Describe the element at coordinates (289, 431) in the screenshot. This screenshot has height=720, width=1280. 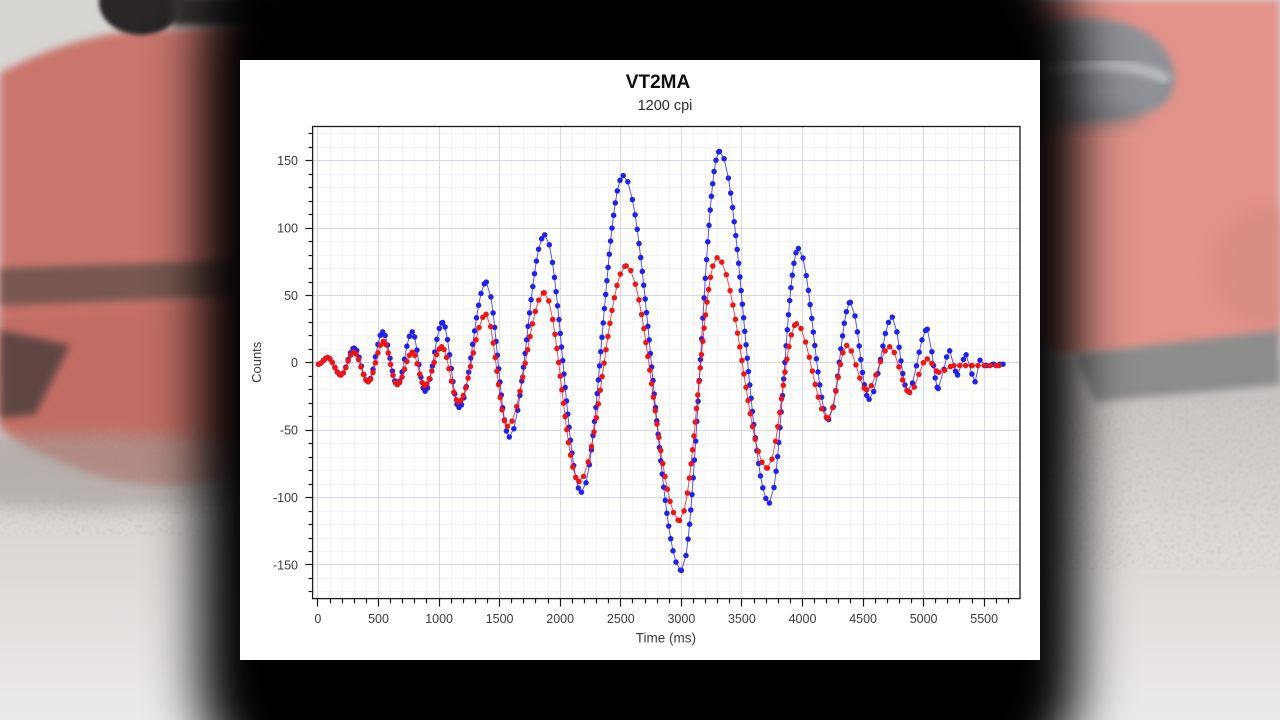
I see `svg-text: -50` at that location.